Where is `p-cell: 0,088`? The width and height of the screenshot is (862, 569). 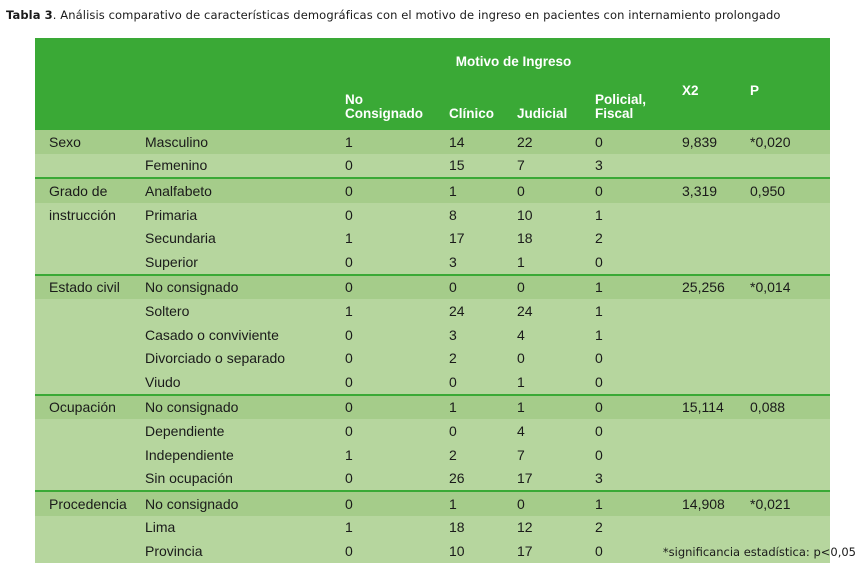 p-cell: 0,088 is located at coordinates (790, 406).